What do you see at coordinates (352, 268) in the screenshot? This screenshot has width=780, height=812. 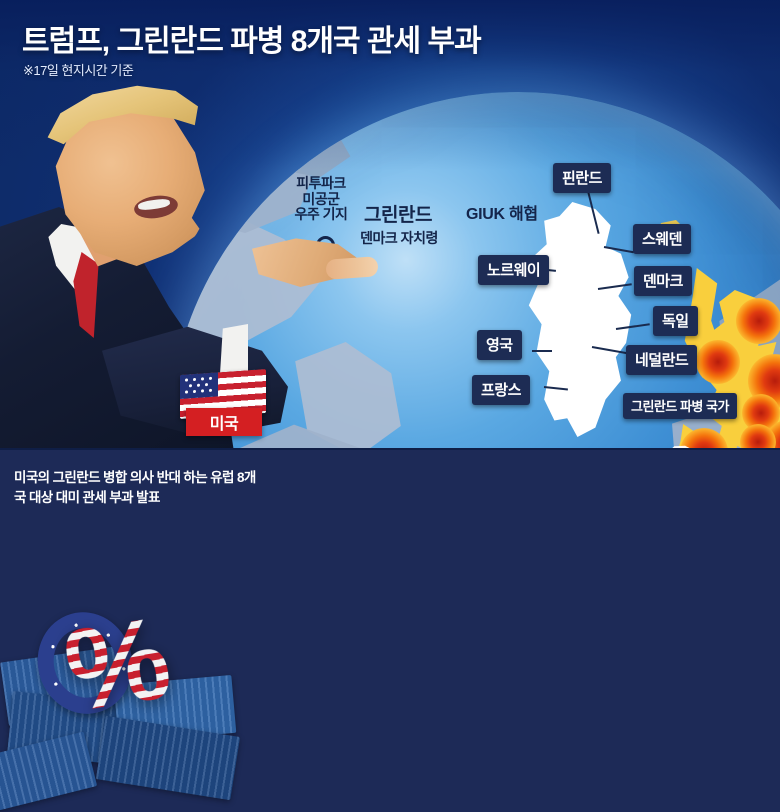 I see `trump-pointing-finger` at bounding box center [352, 268].